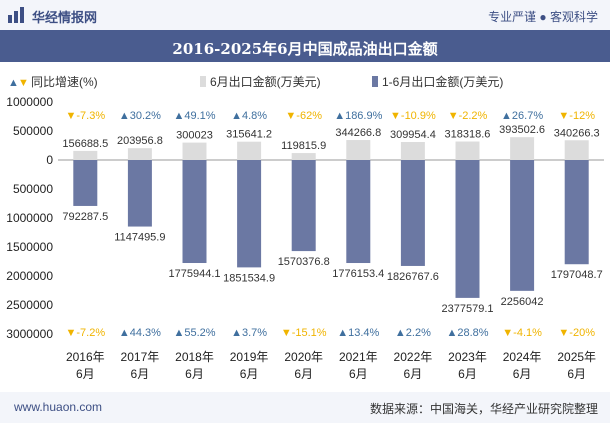 The image size is (610, 423). I want to click on title-band: 2016-2025年6月中国成品油出口金额, so click(305, 46).